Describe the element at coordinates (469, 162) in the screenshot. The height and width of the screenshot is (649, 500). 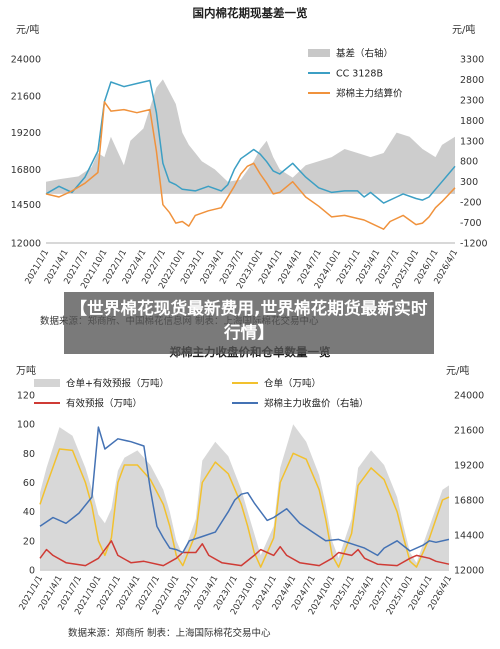
I see `right-tick-label: 800` at that location.